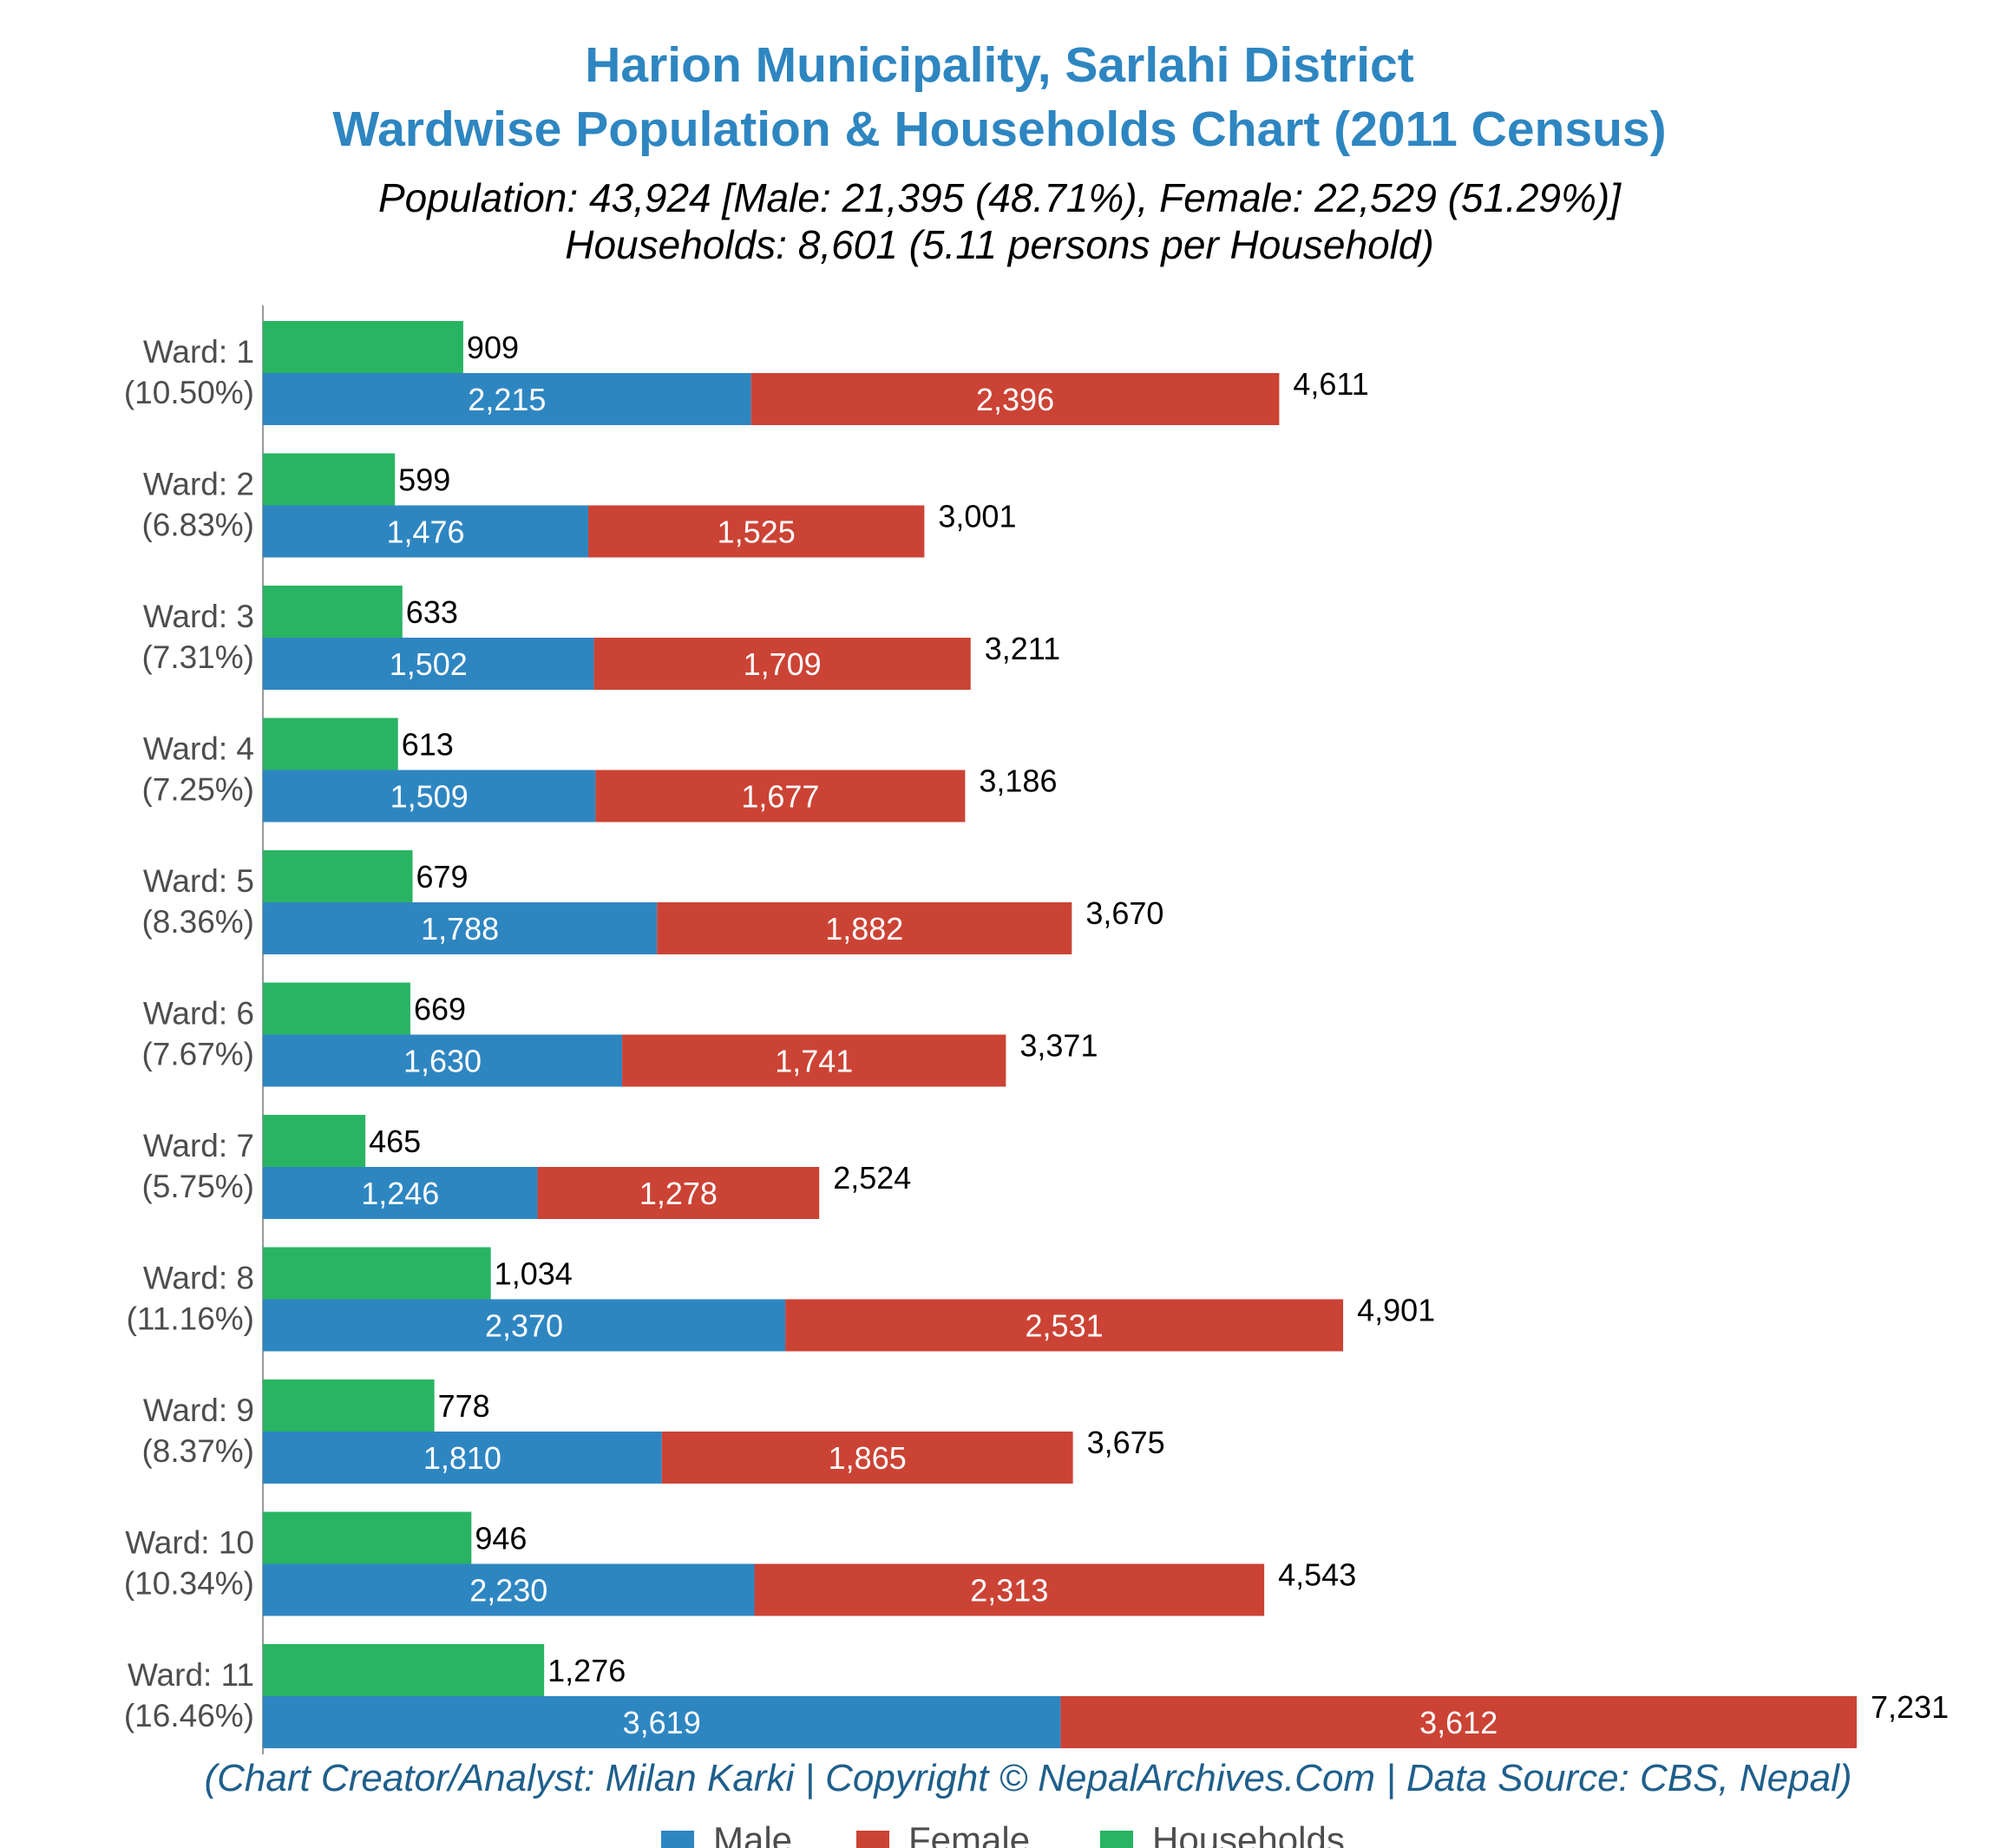 This screenshot has width=1999, height=1848. I want to click on ward-label: Ward: 8, so click(198, 1278).